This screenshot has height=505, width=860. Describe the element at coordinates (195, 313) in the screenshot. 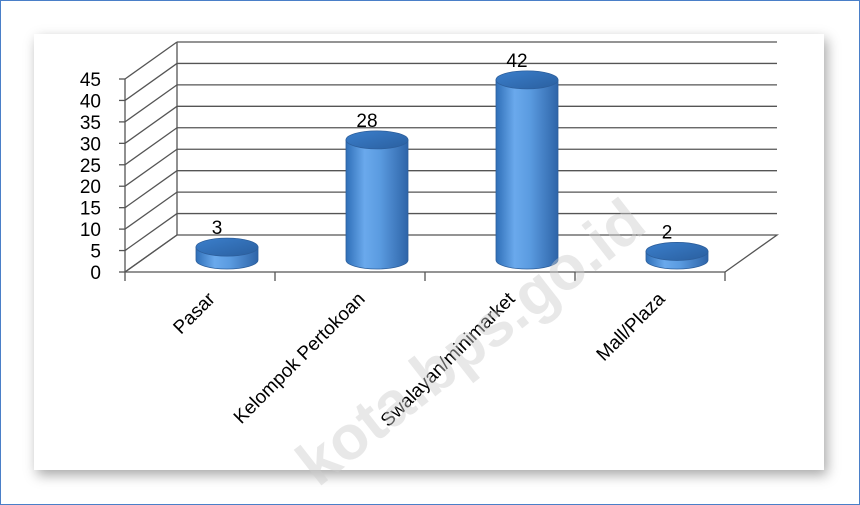

I see `category-label: Pasar` at that location.